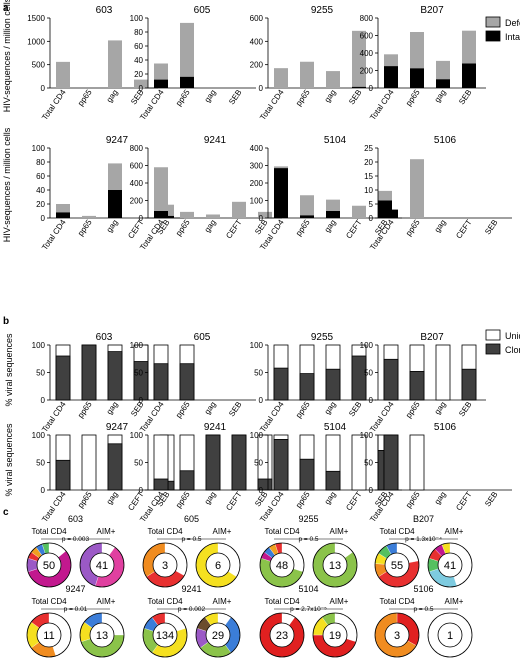 This screenshot has height=667, width=520. Describe the element at coordinates (165, 635) in the screenshot. I see `panel-c-9241-left-donut-outer-ring` at that location.